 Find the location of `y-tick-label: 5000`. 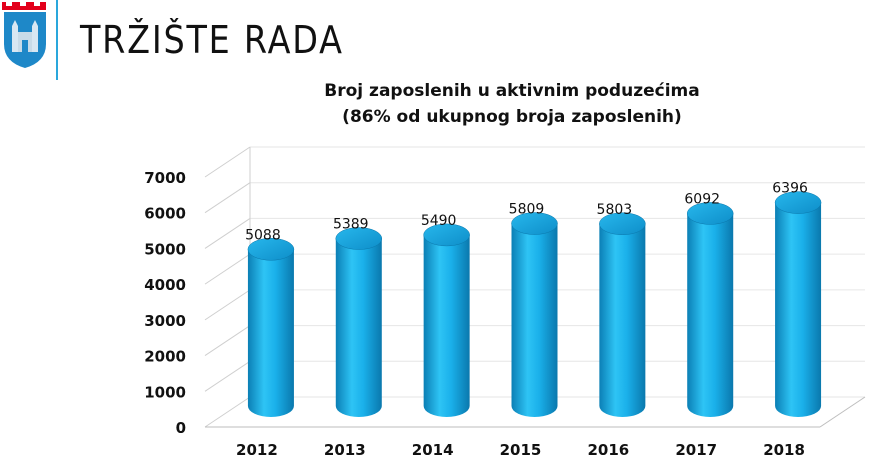

y-tick-label: 5000 is located at coordinates (165, 249).